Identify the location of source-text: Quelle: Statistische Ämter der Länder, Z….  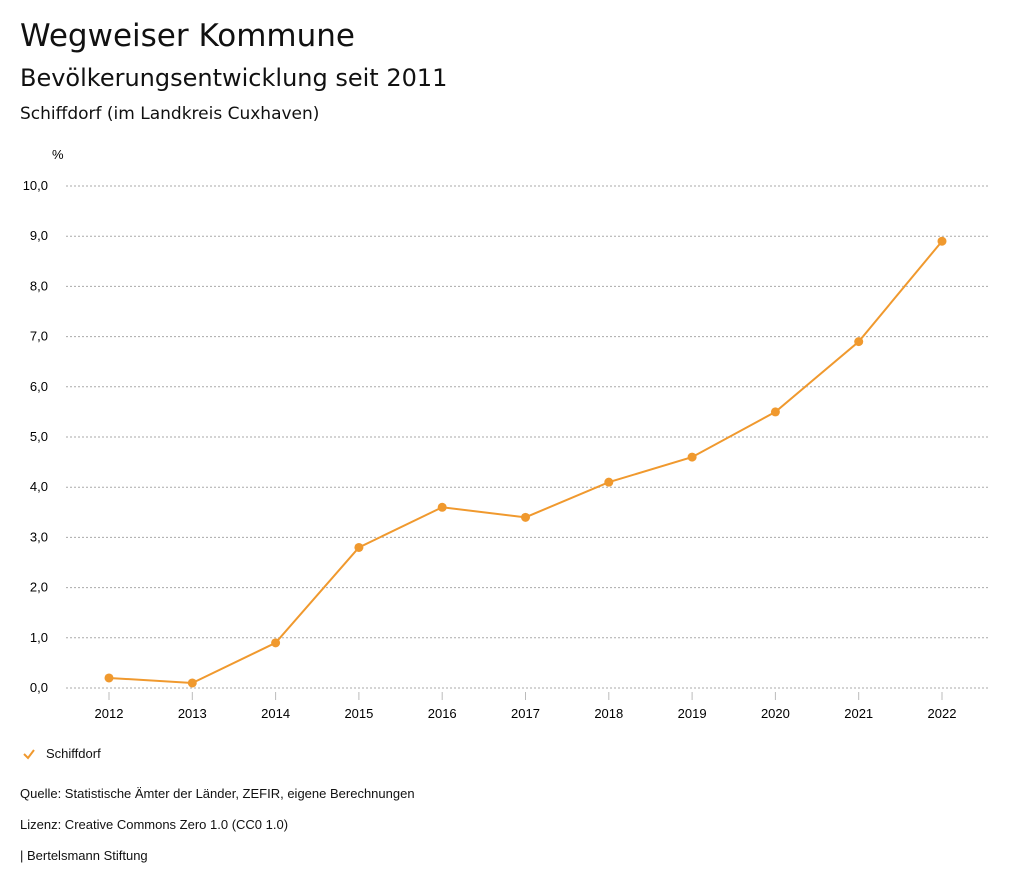
(217, 793).